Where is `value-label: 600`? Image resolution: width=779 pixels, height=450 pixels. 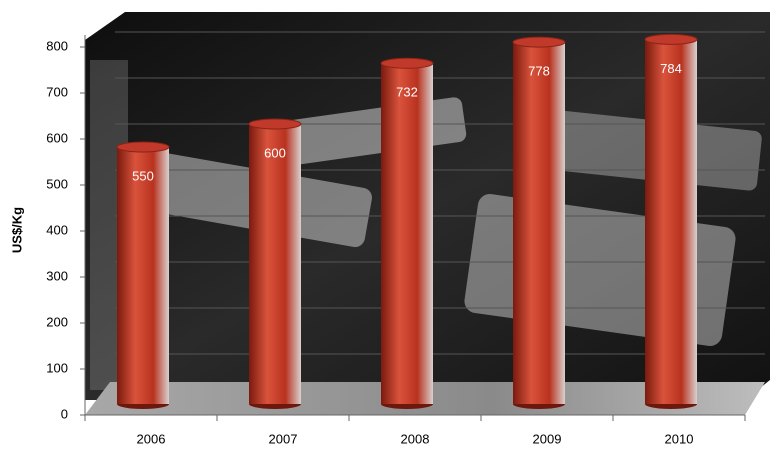
value-label: 600 is located at coordinates (275, 152).